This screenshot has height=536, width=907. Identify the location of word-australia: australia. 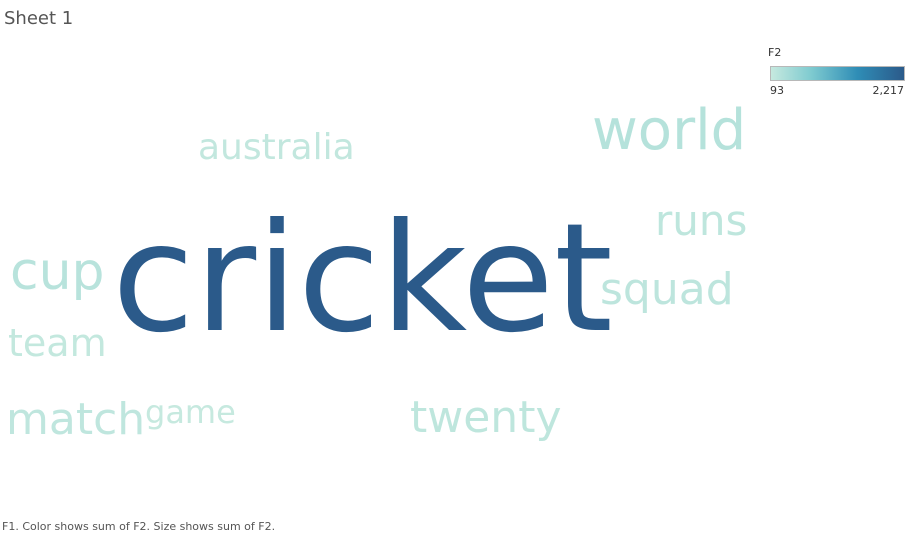
(276, 147).